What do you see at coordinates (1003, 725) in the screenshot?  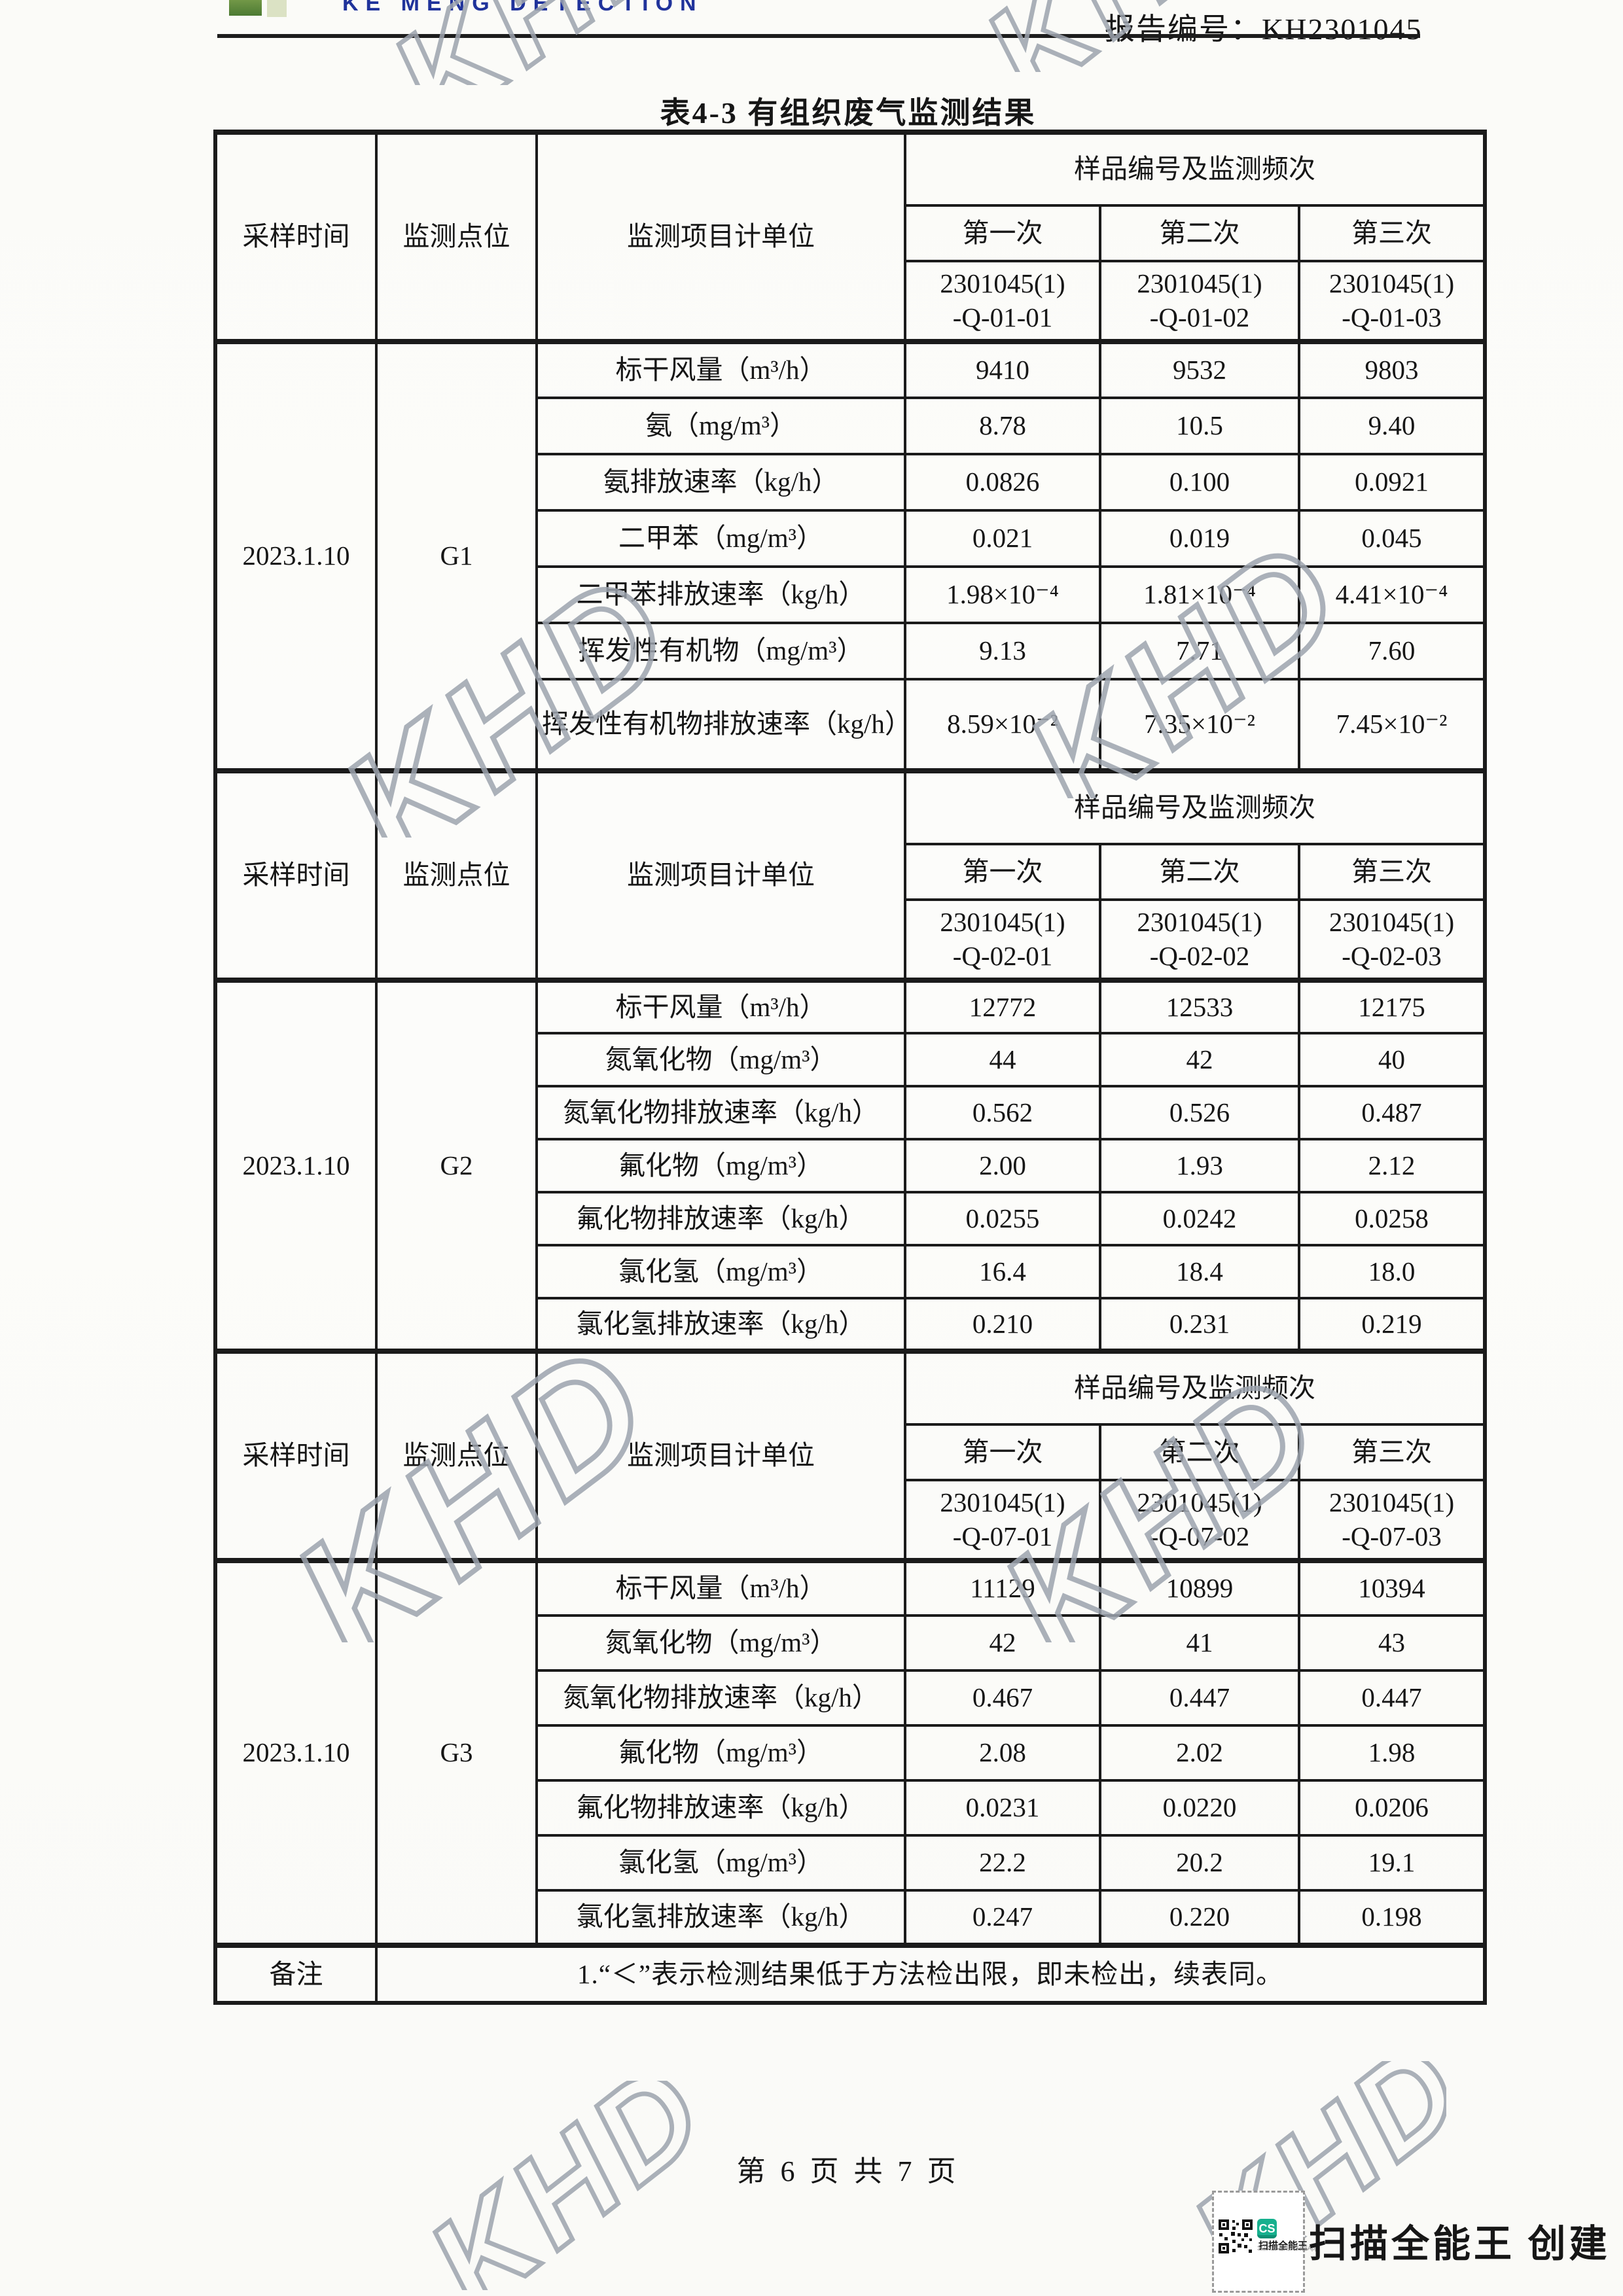 I see `value-cell: 8.59×10⁻²` at bounding box center [1003, 725].